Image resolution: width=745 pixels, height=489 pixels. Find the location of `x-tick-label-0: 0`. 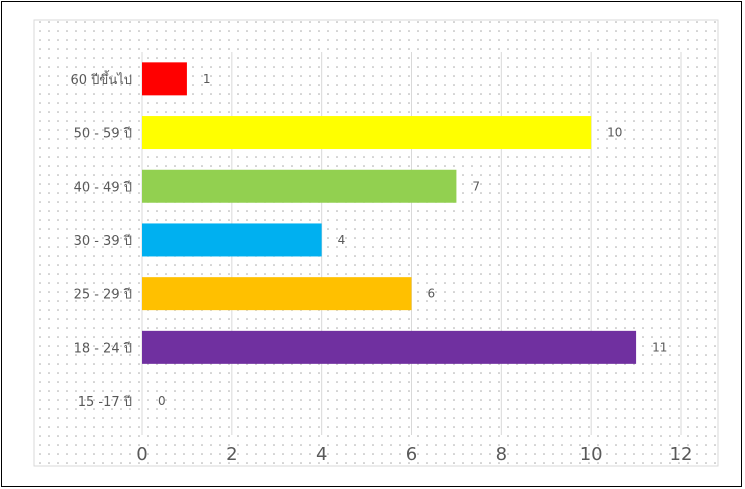

x-tick-label-0: 0 is located at coordinates (141, 454).